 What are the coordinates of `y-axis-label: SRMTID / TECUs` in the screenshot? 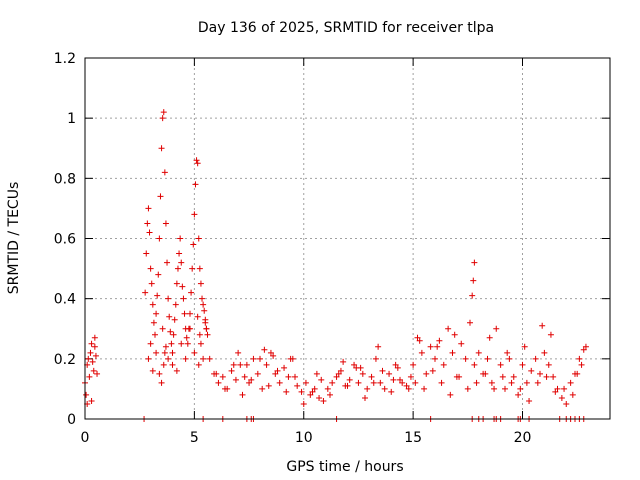 It's located at (14, 238).